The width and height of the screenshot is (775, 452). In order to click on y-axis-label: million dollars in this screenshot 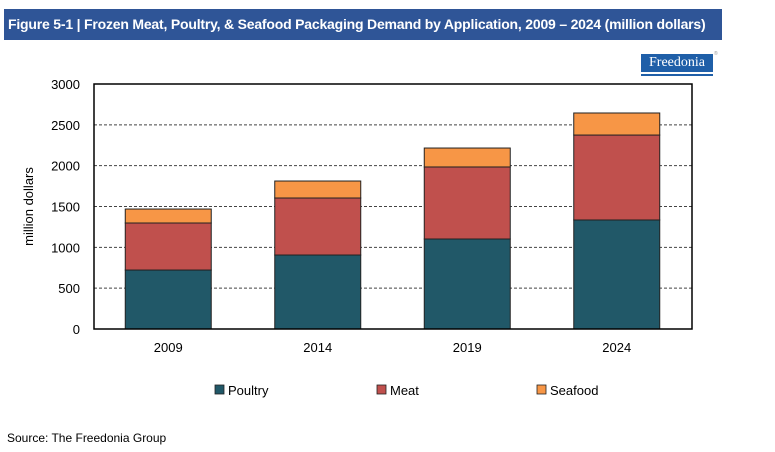, I will do `click(28, 206)`.